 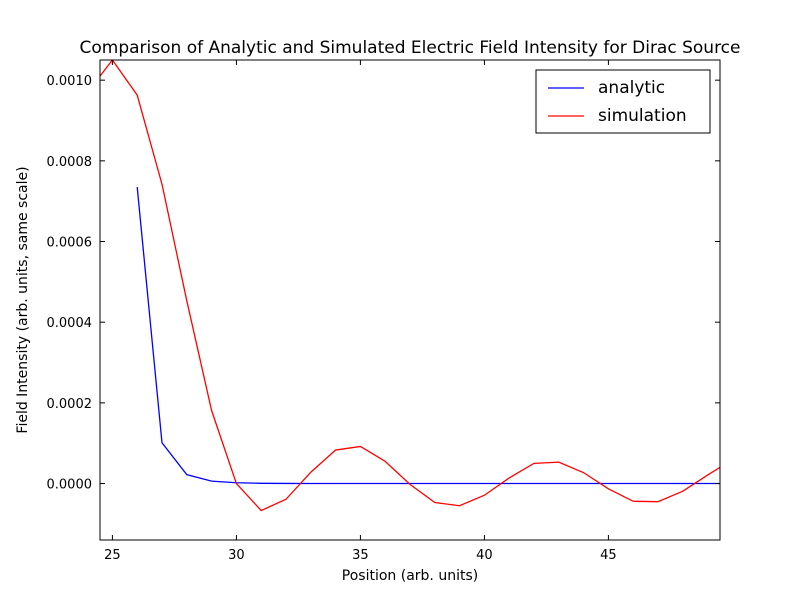 I want to click on y-tick-label: 0.0002, so click(x=70, y=404).